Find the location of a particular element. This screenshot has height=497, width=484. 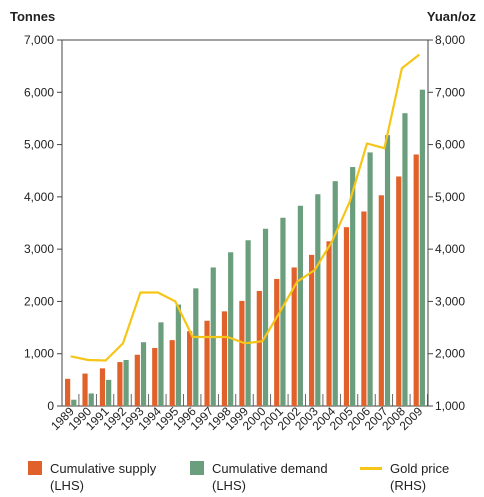

right-tick-label: 8,000 is located at coordinates (450, 40).